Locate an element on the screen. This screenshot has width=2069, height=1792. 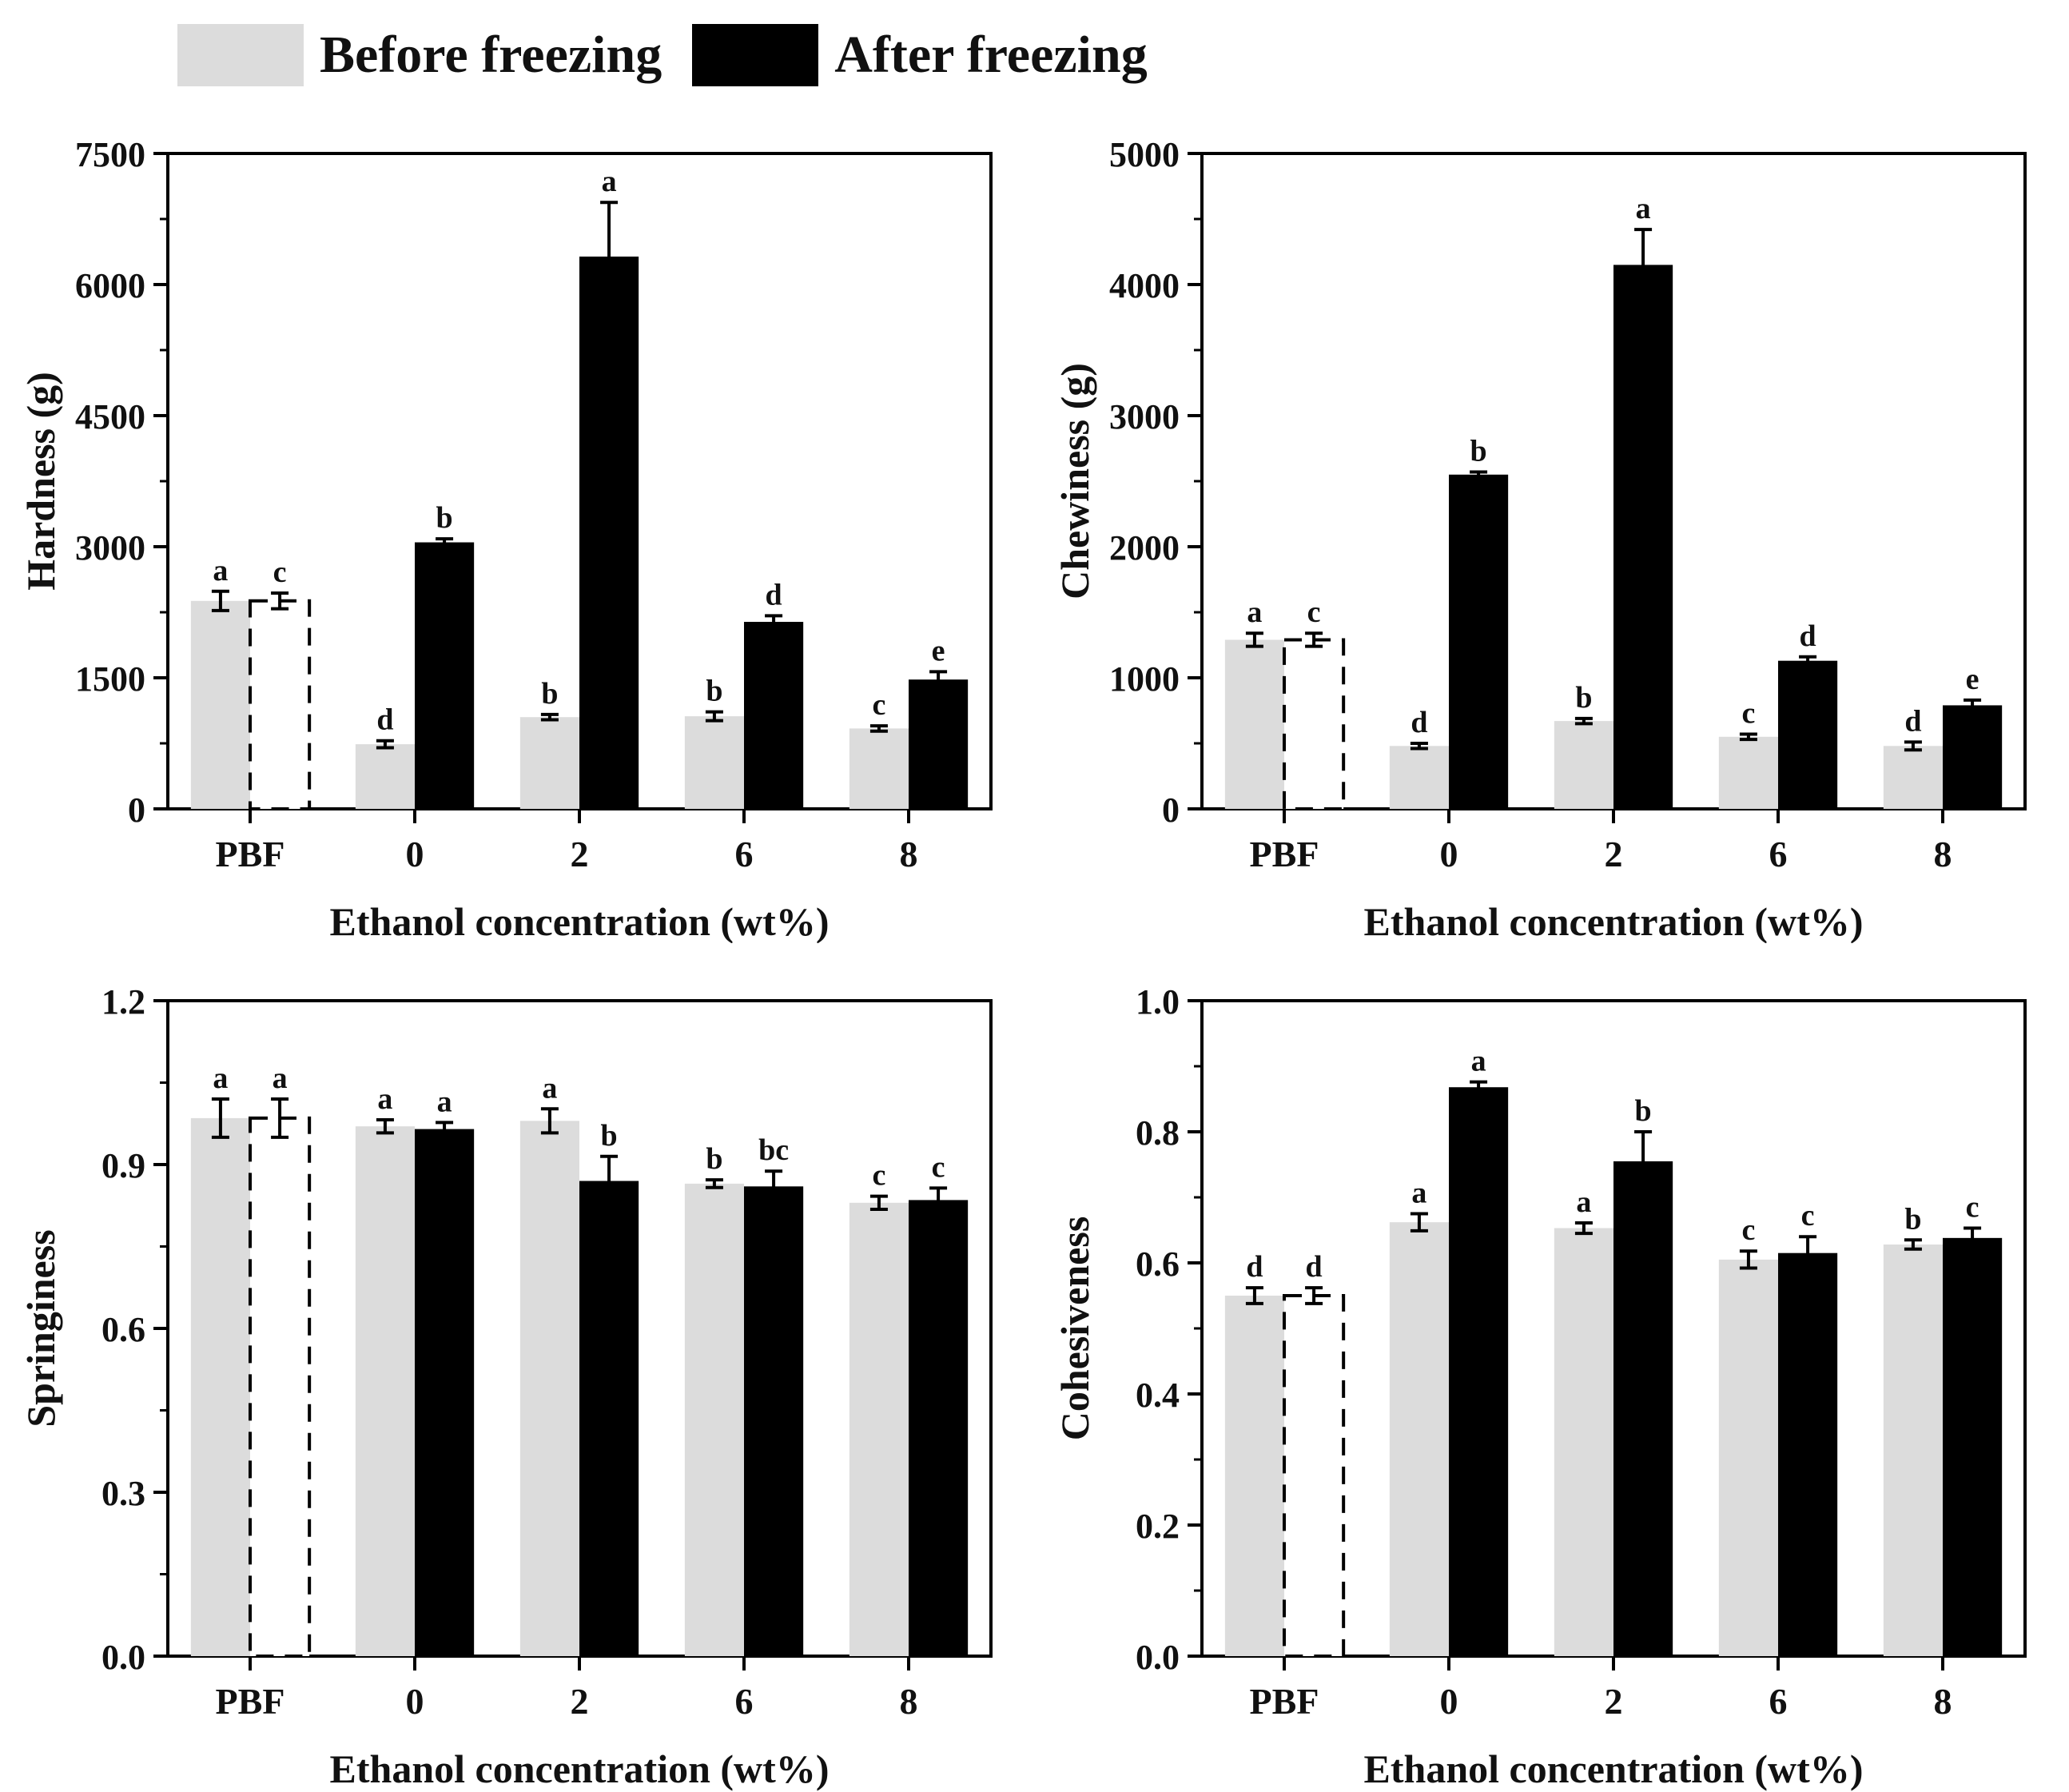
y-axis-label: Springiness is located at coordinates (40, 1328).